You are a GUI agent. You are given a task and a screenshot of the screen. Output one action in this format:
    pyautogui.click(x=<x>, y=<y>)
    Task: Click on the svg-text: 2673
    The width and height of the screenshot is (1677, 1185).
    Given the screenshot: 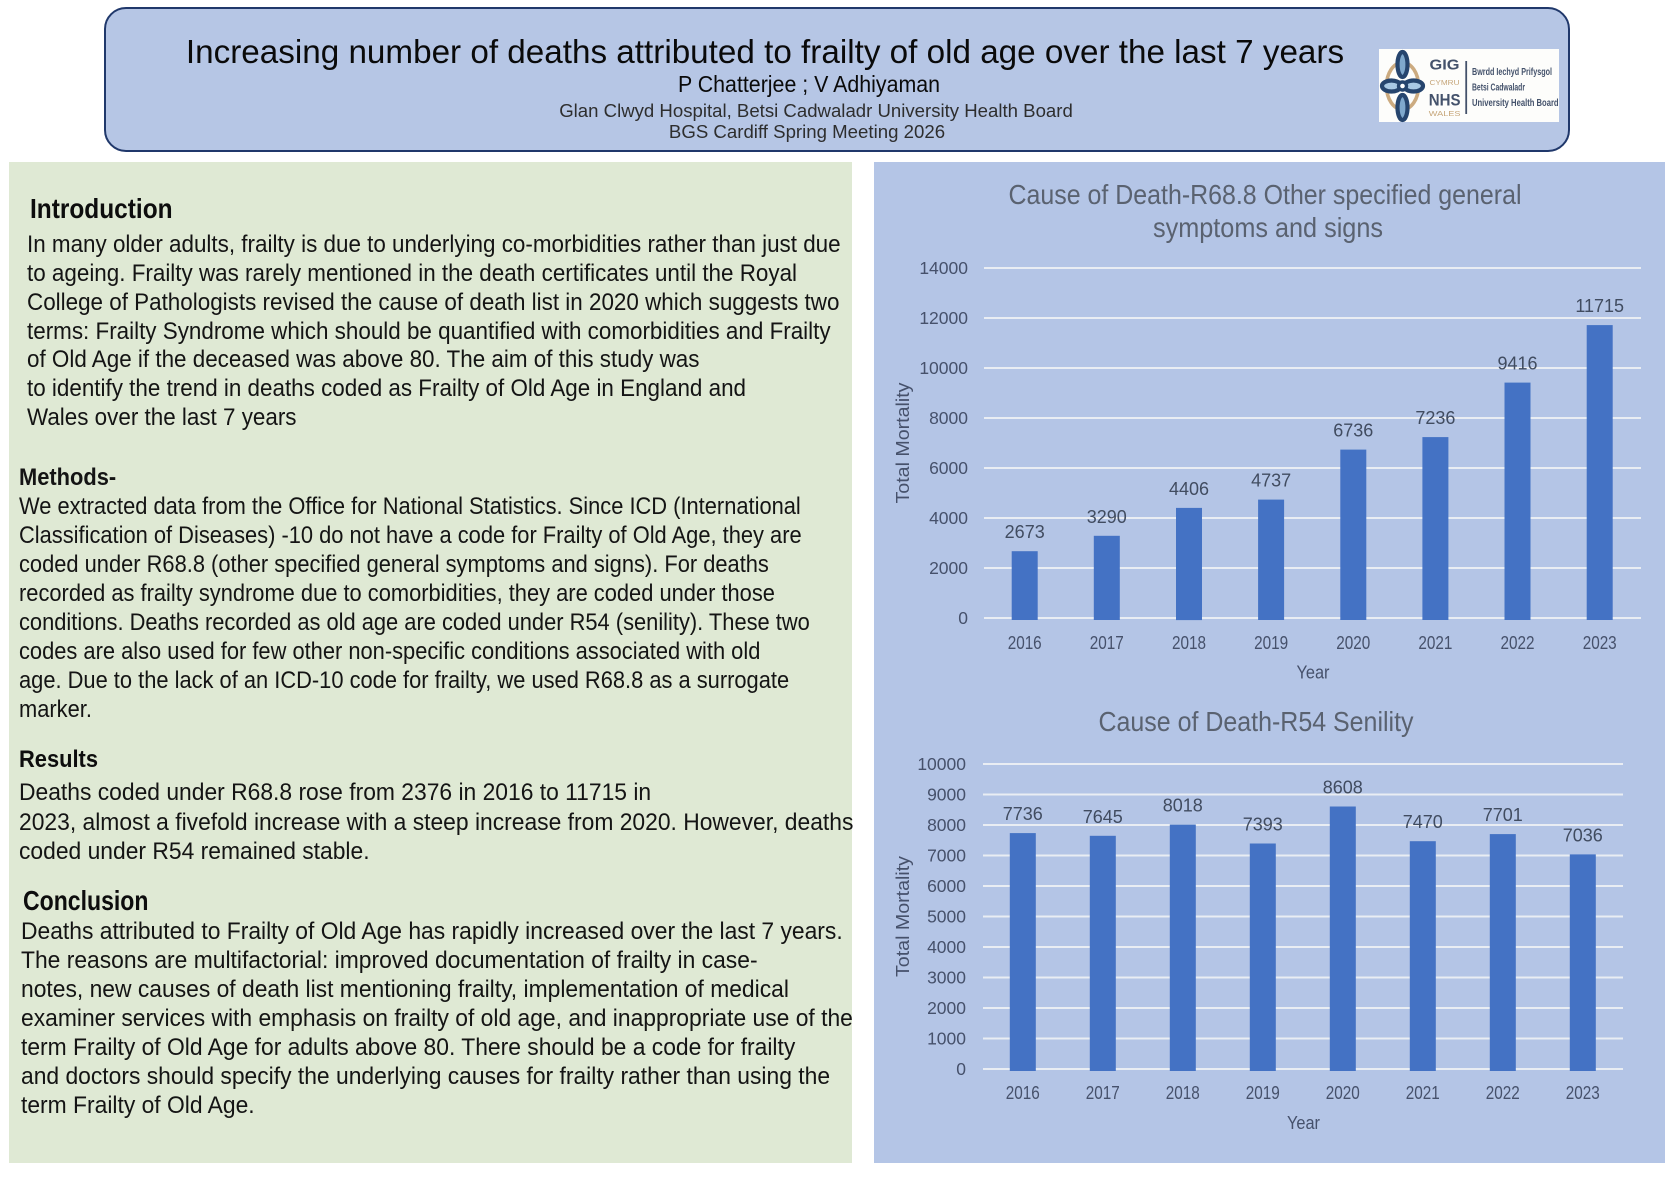 What is the action you would take?
    pyautogui.click(x=1025, y=532)
    